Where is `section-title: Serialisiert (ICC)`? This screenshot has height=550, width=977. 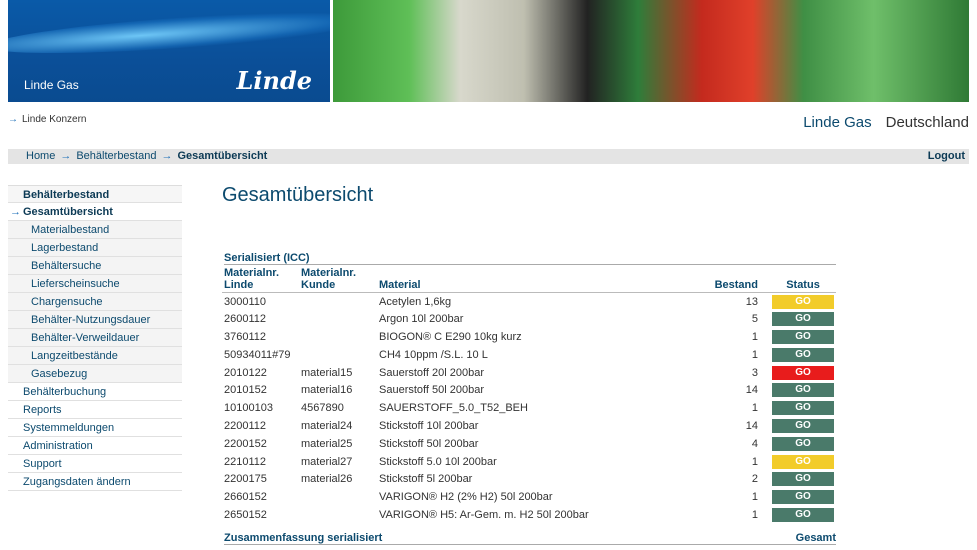 section-title: Serialisiert (ICC) is located at coordinates (530, 258).